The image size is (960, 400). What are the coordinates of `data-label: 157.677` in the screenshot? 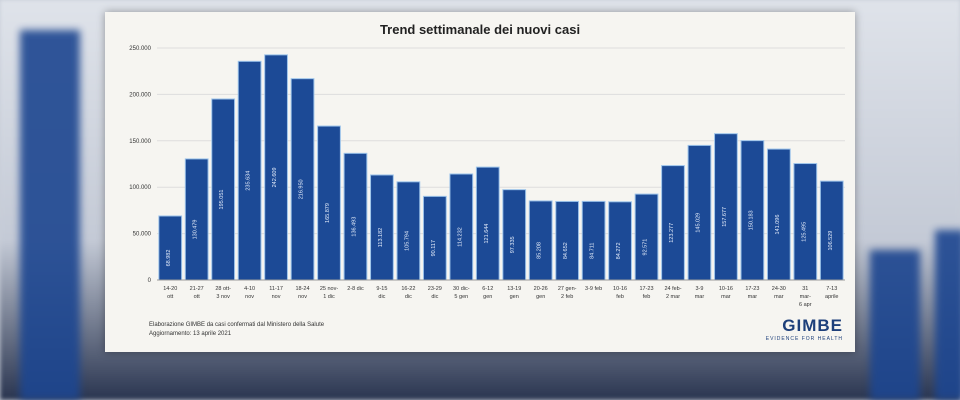 It's located at (725, 217).